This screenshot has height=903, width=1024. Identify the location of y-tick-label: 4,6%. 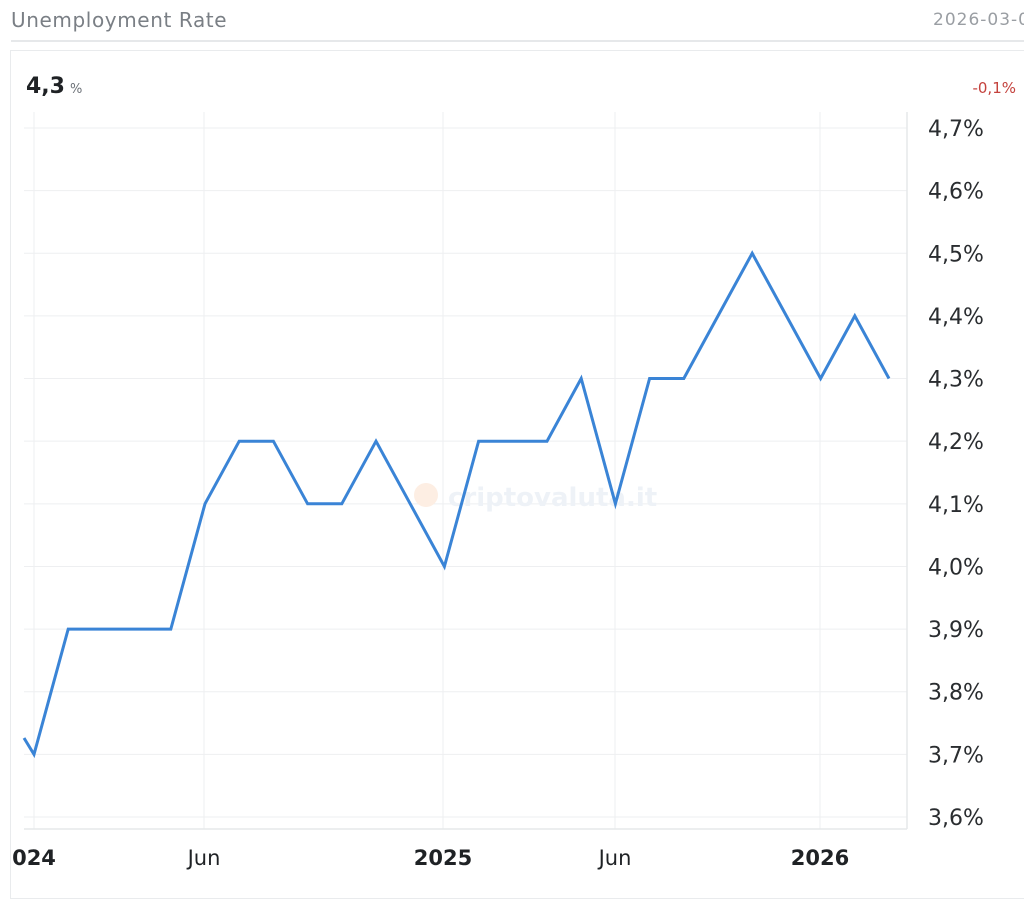
(956, 192).